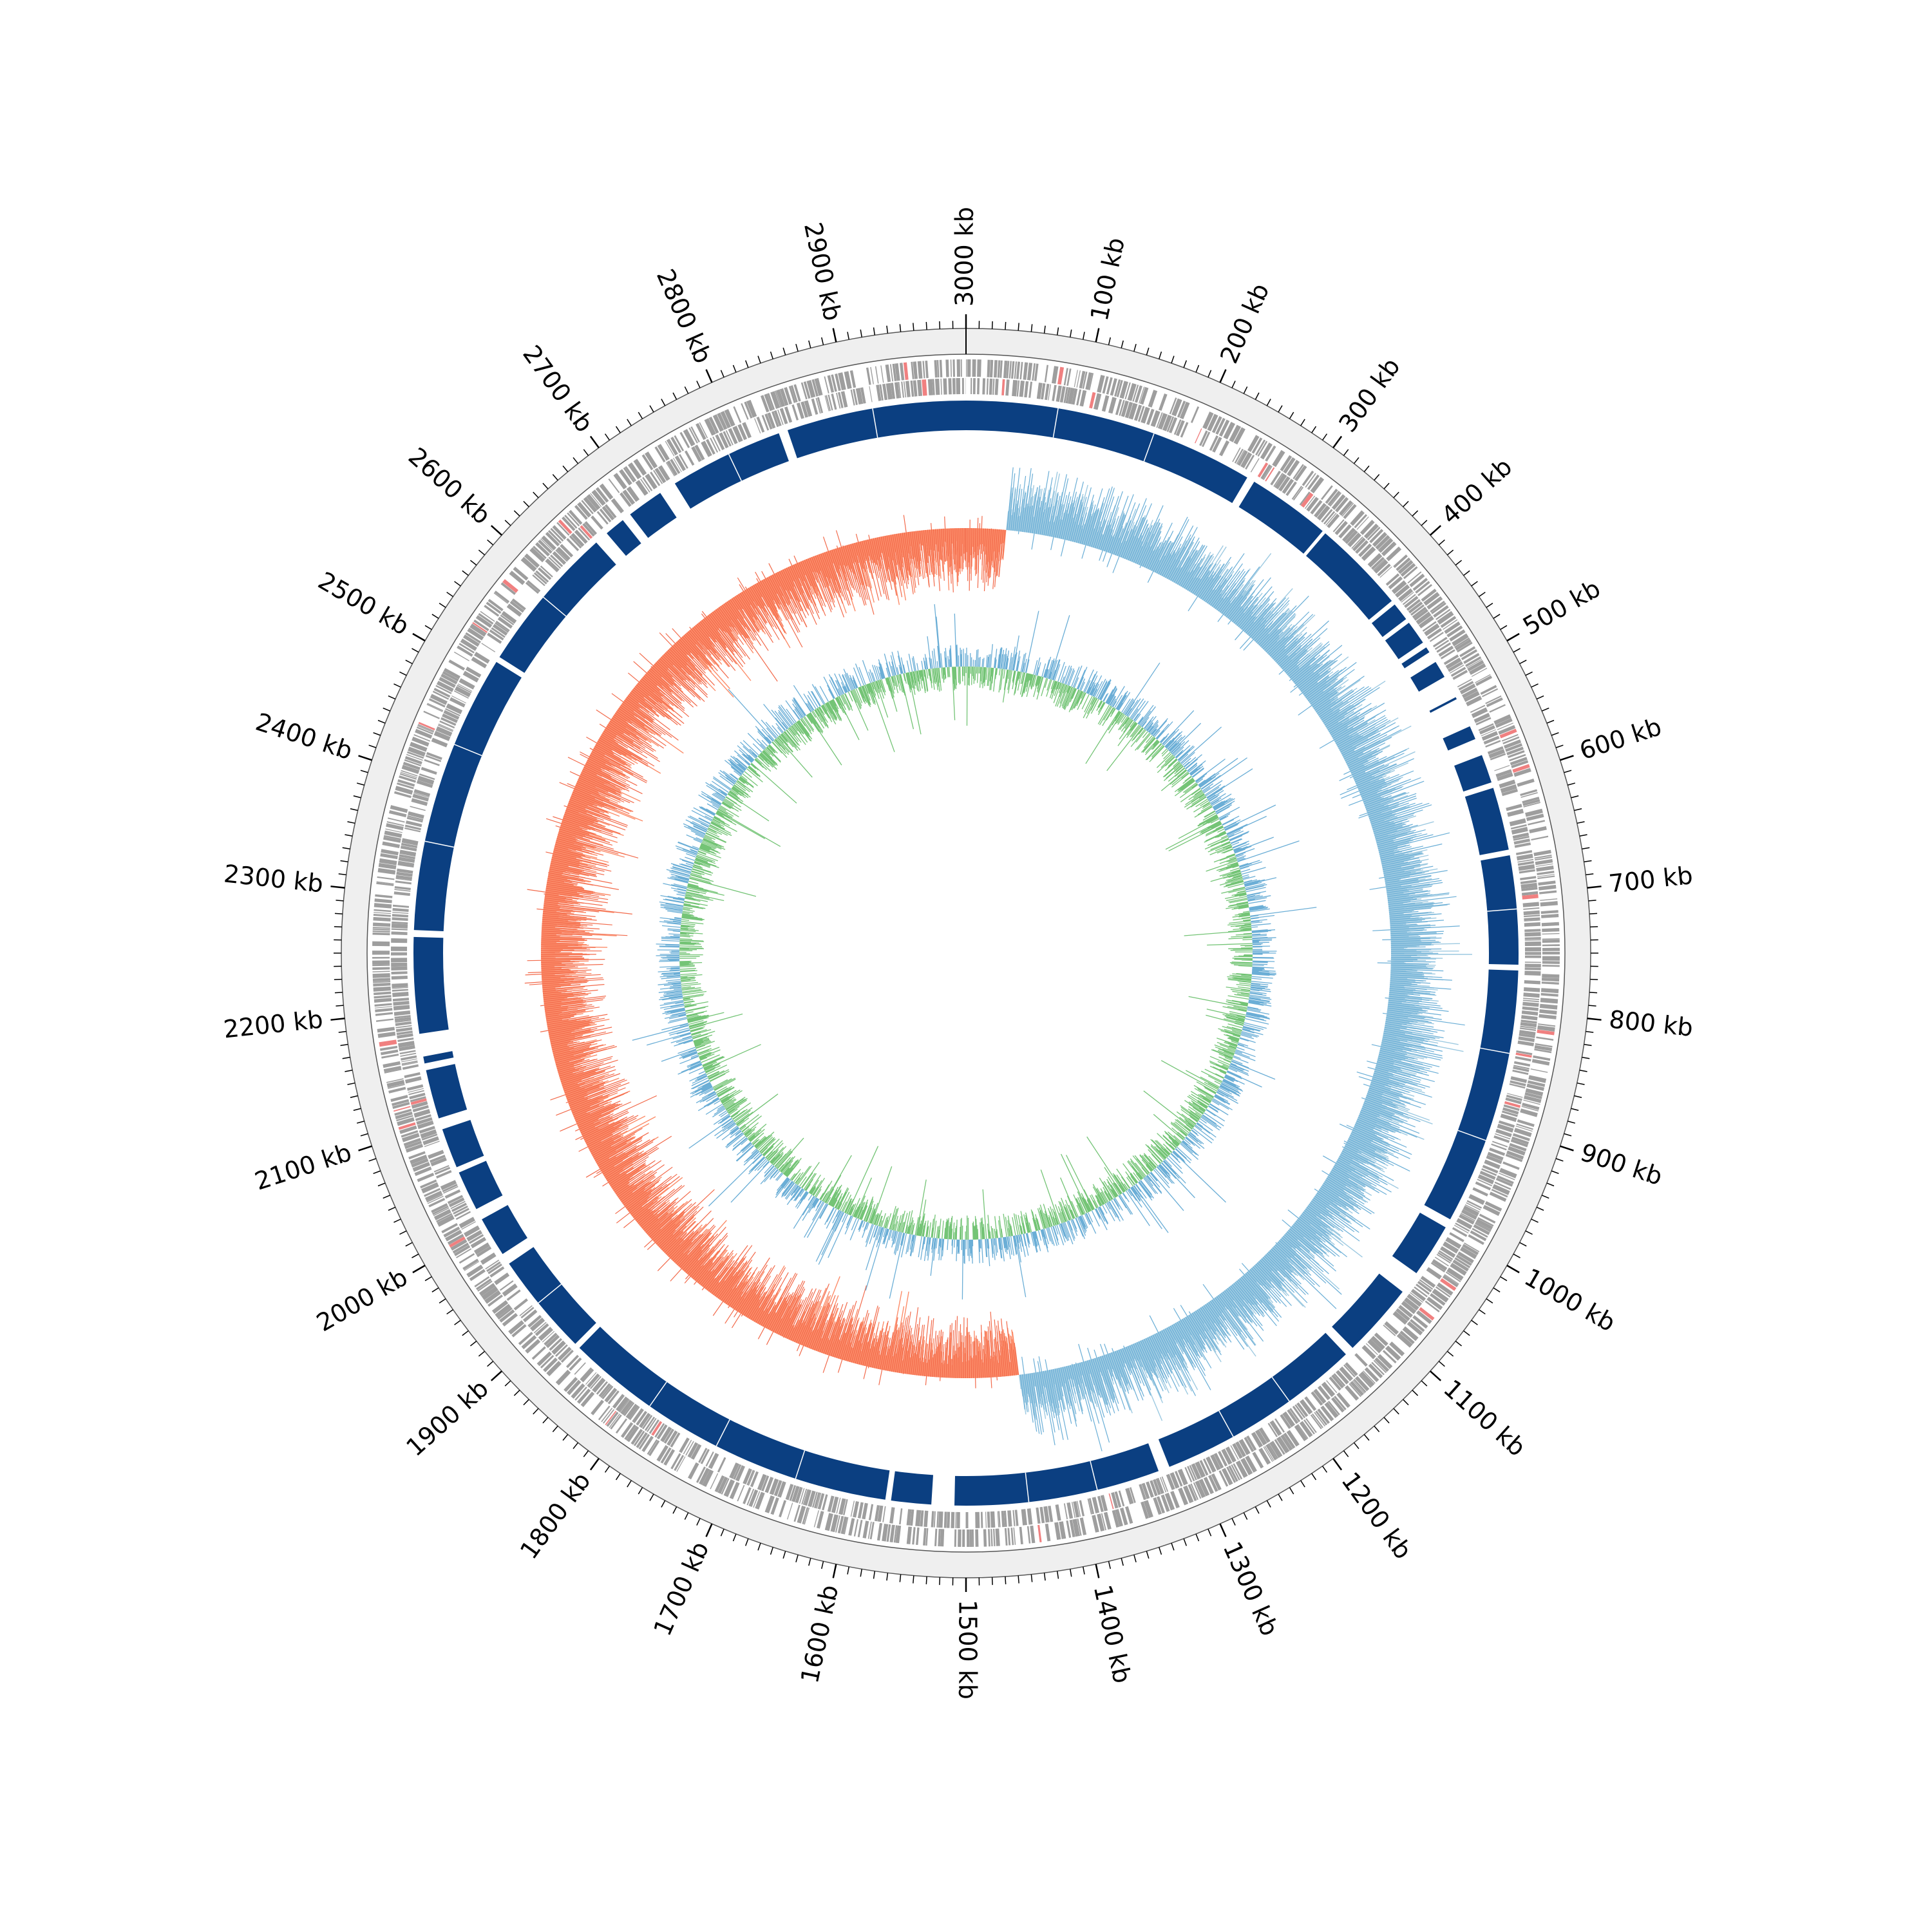  I want to click on tick-label: 1000 kb, so click(1570, 1300).